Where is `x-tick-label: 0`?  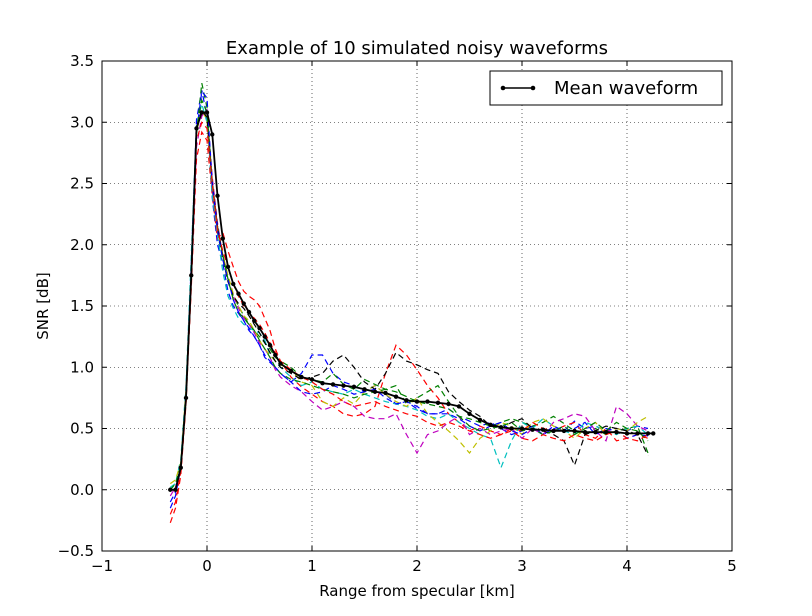 x-tick-label: 0 is located at coordinates (207, 566).